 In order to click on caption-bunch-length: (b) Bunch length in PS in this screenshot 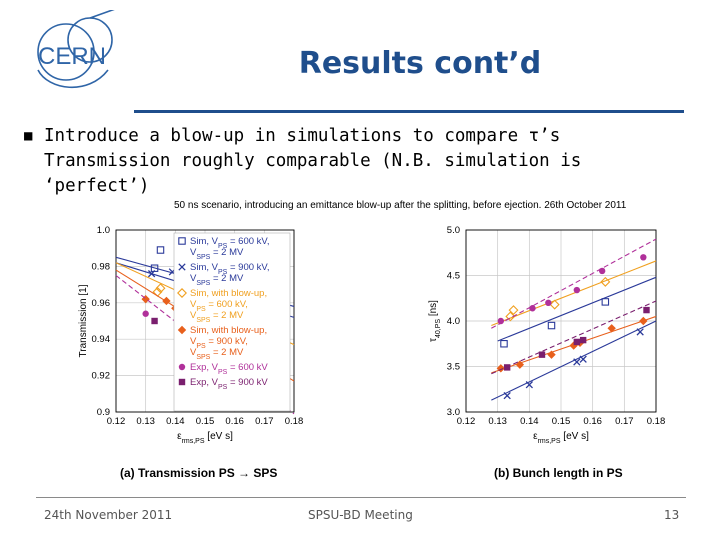, I will do `click(558, 473)`.